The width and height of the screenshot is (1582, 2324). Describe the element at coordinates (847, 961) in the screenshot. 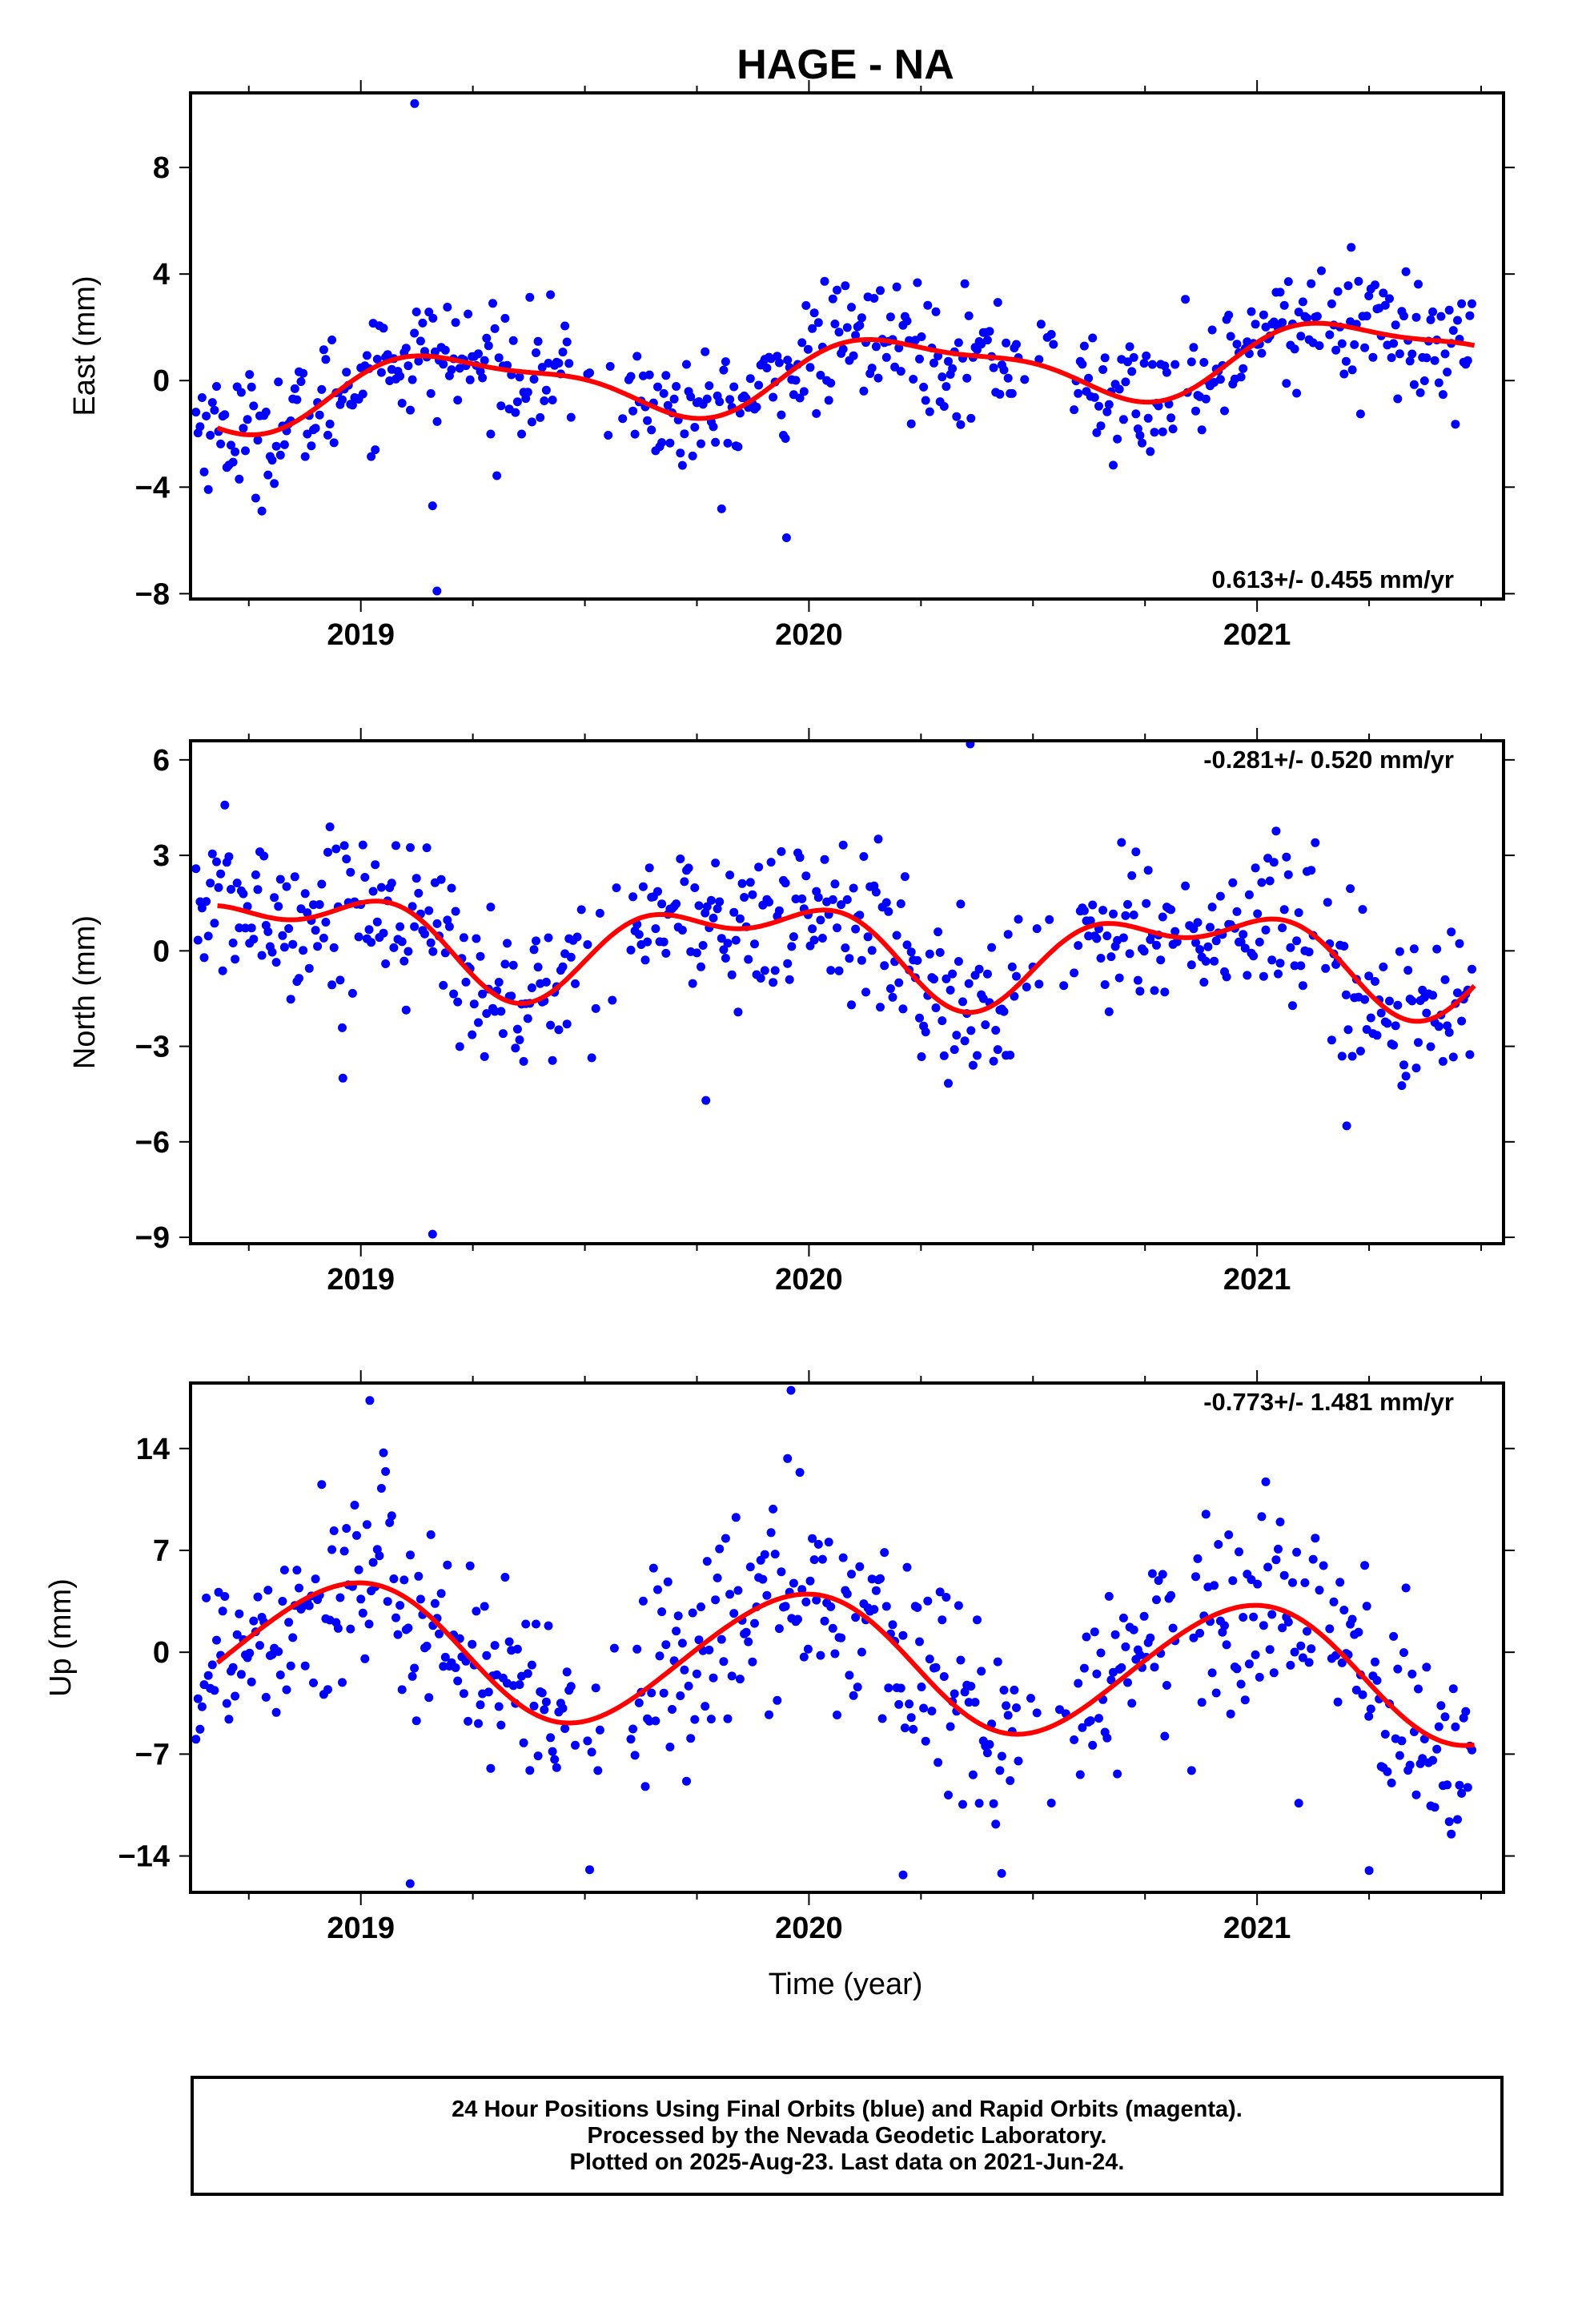

I see `fit-line-north` at that location.